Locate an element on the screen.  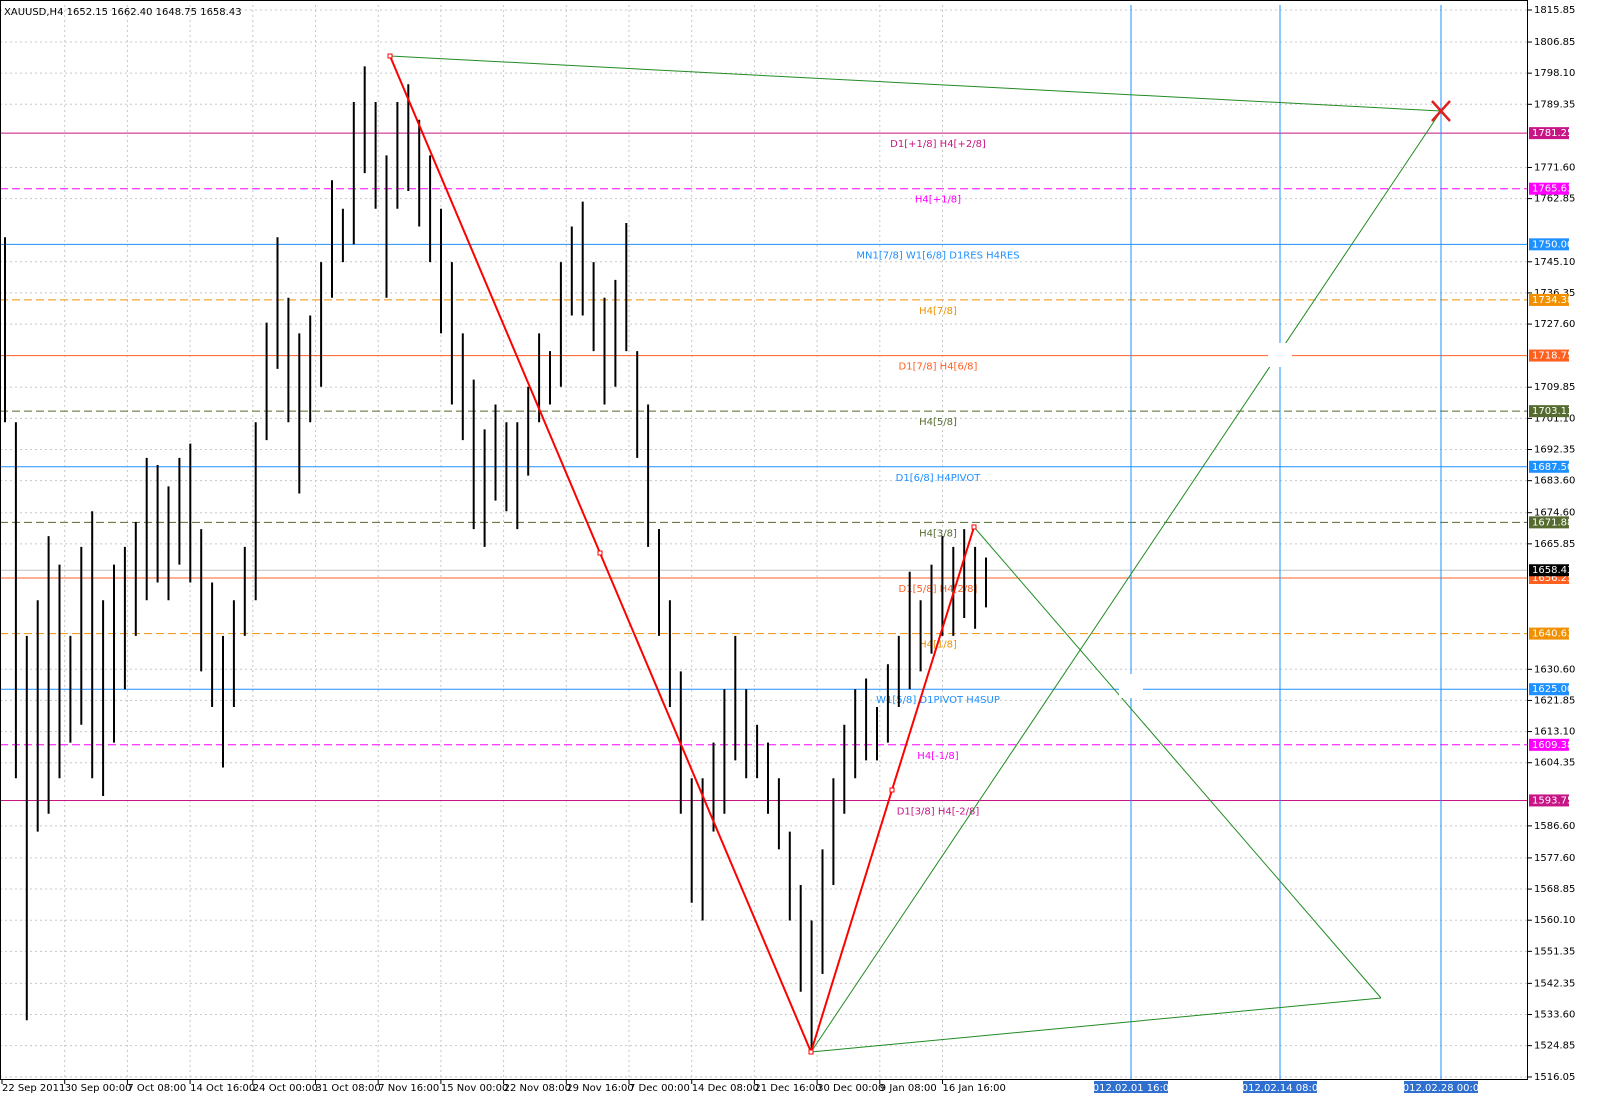
level-price-label: 1750.00 is located at coordinates (1552, 244).